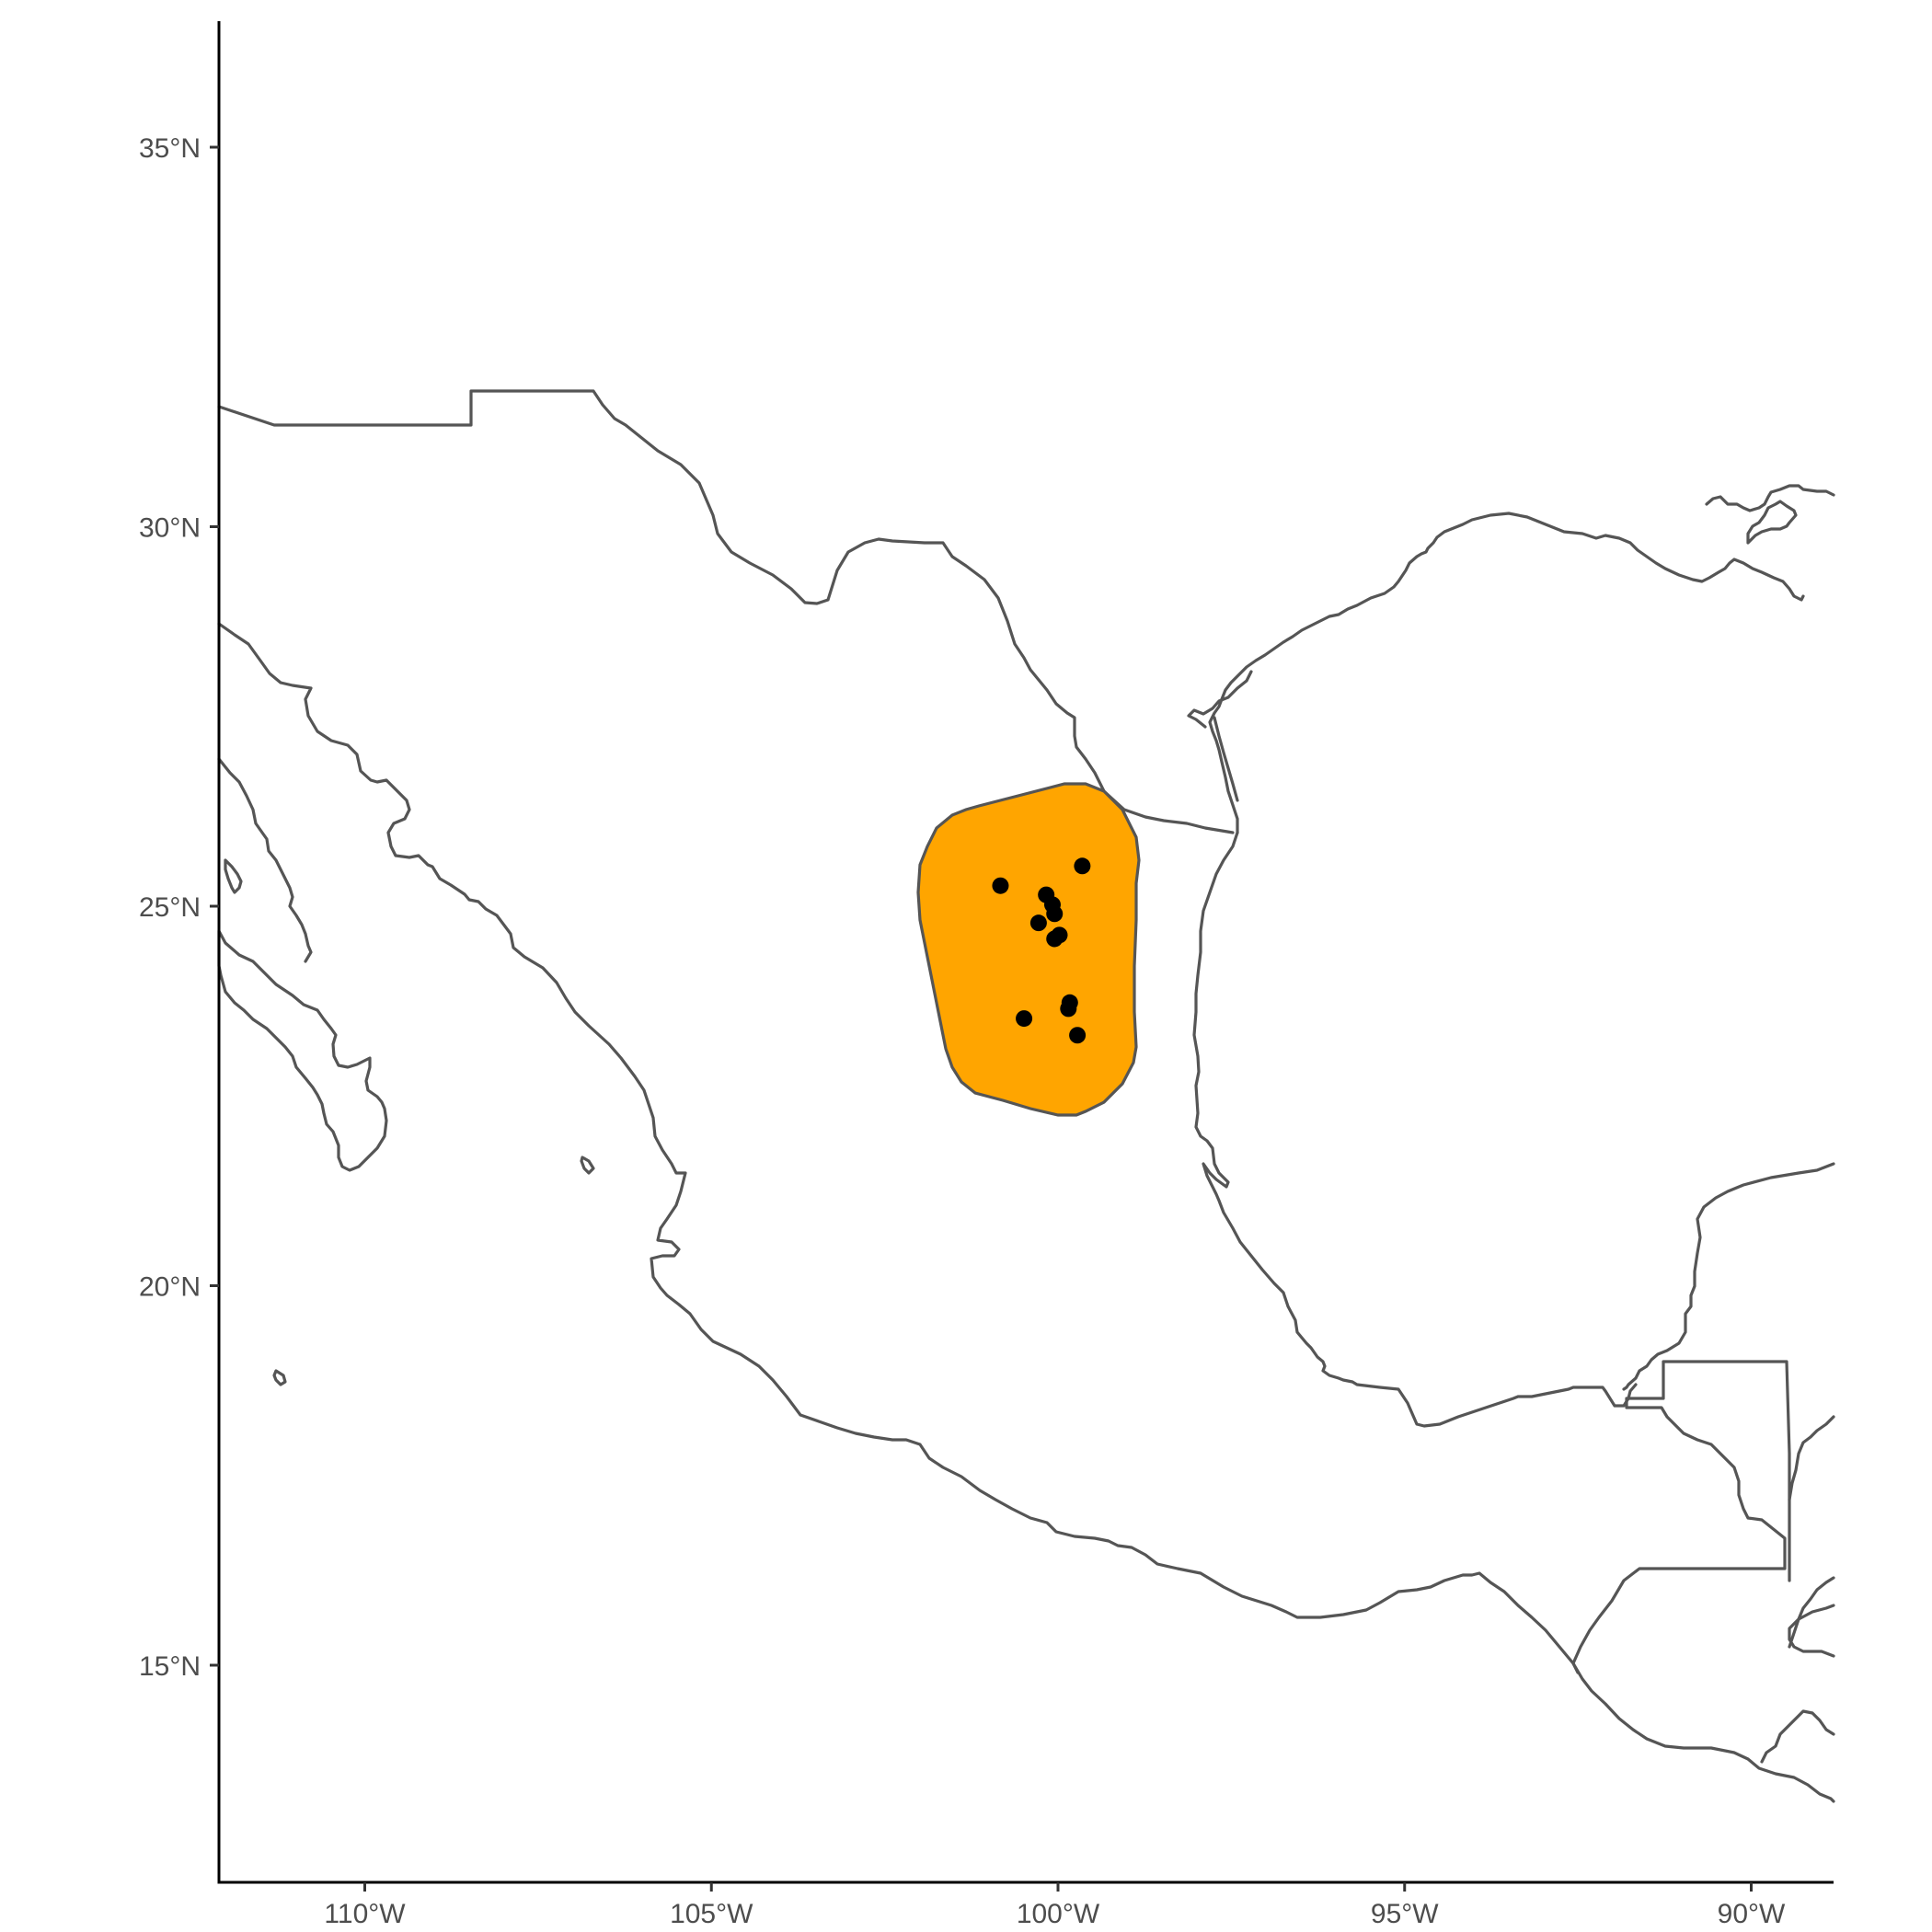  What do you see at coordinates (726, 611) in the screenshot?
I see `us-mexico-border` at bounding box center [726, 611].